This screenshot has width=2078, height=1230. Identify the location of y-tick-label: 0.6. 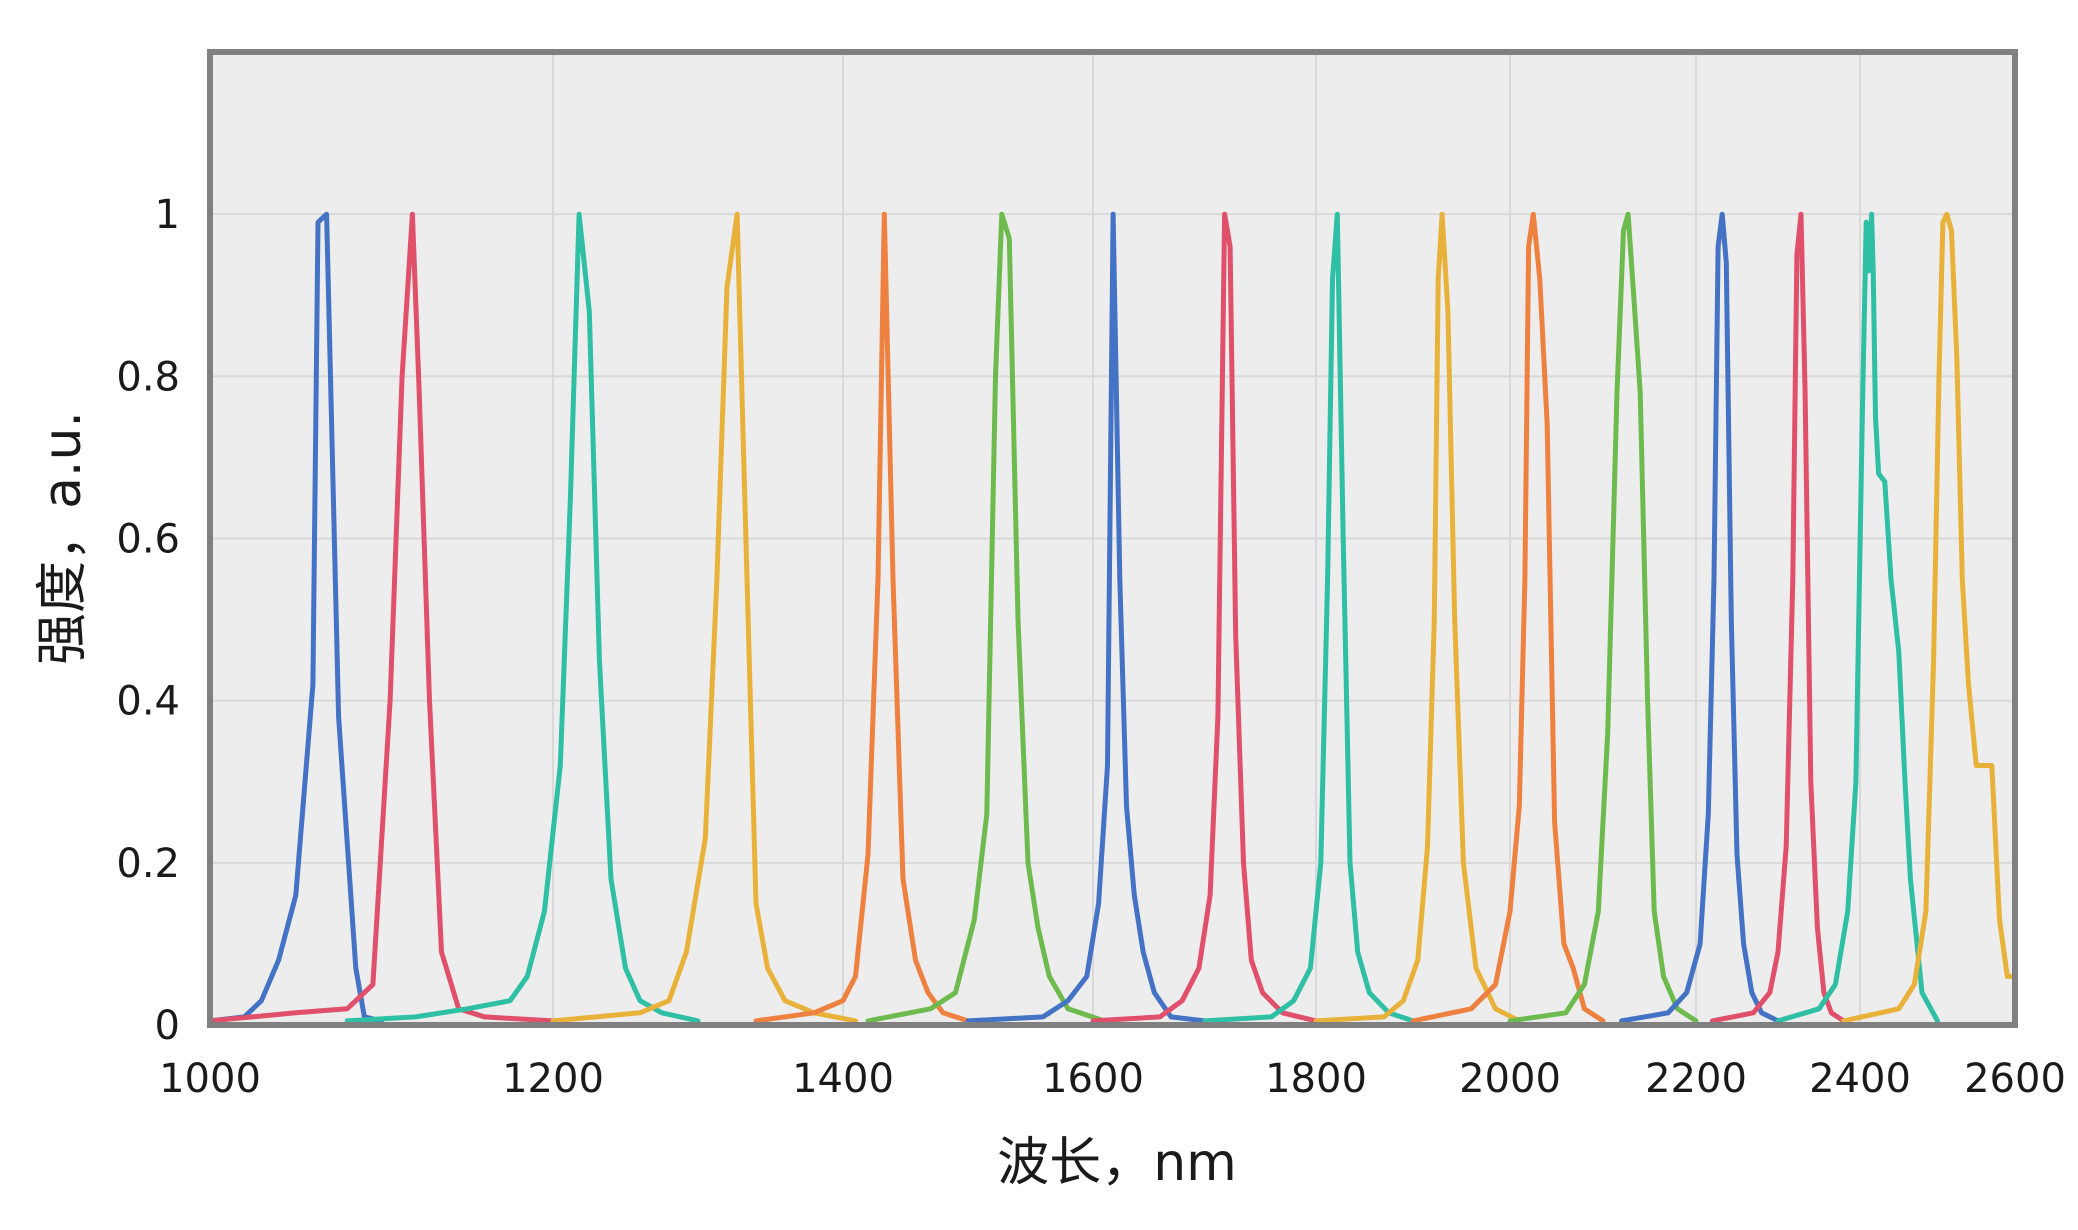
(148, 540).